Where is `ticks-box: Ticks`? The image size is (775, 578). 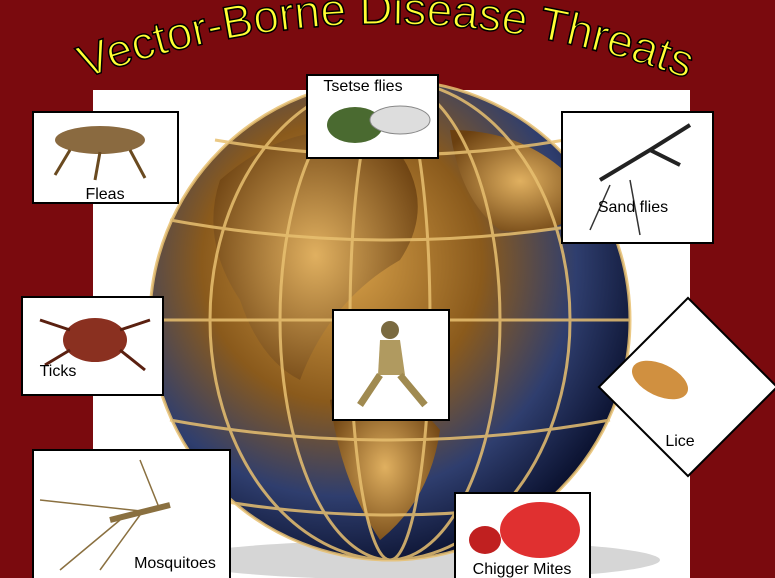 ticks-box: Ticks is located at coordinates (92, 346).